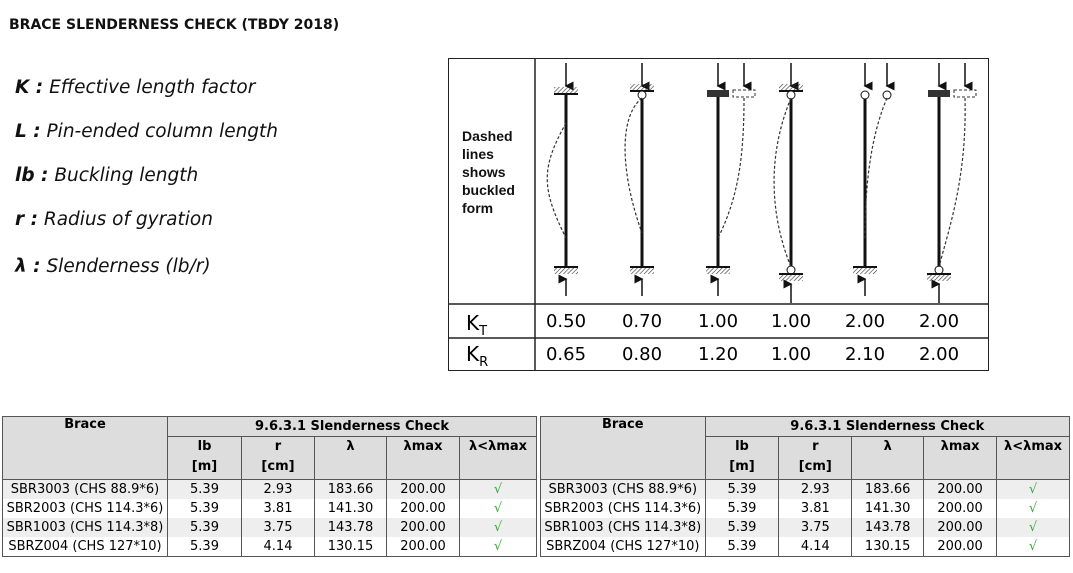 Image resolution: width=1073 pixels, height=573 pixels. I want to click on definition-4: λ : Slenderness (lb/r), so click(113, 266).